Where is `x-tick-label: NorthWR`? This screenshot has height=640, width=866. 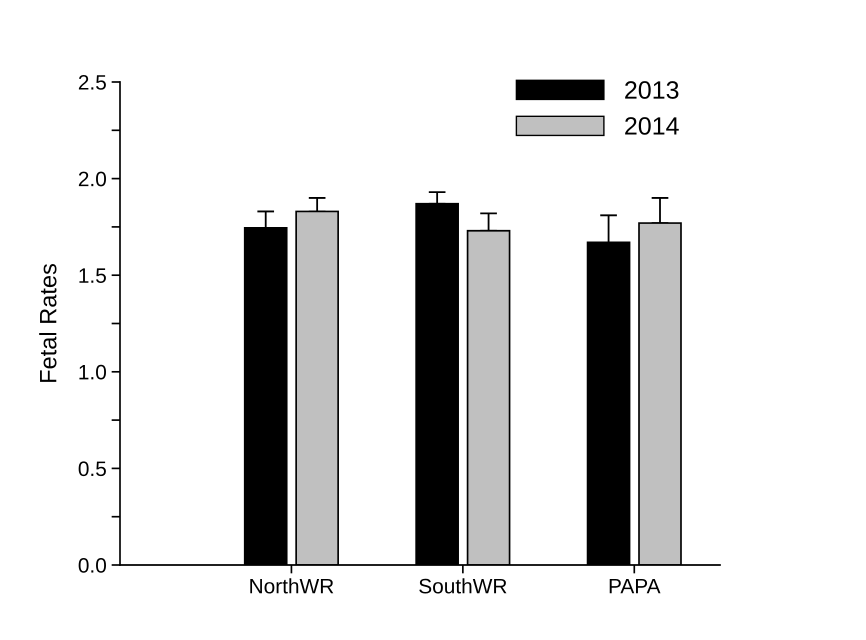 x-tick-label: NorthWR is located at coordinates (292, 586).